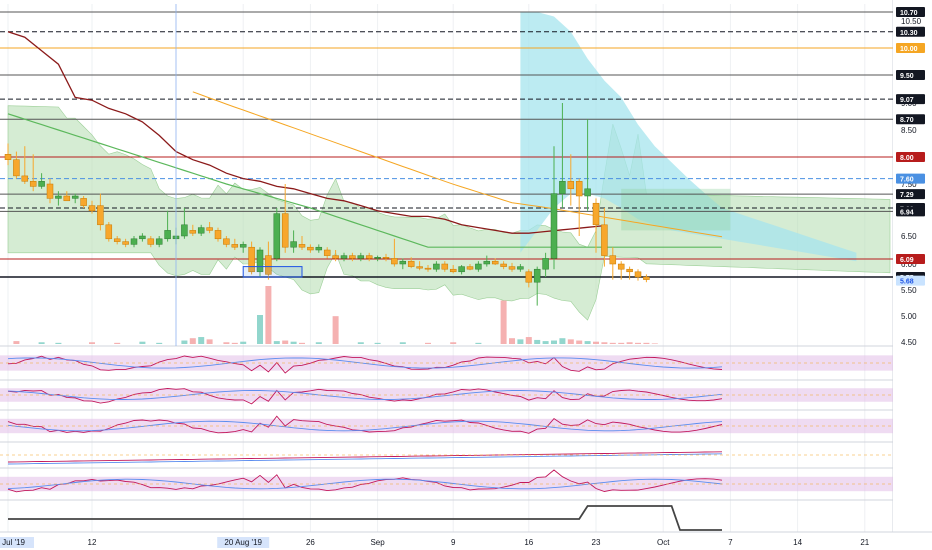 This screenshot has height=550, width=932. Describe the element at coordinates (243, 542) in the screenshot. I see `date-label: 20 Aug '19` at that location.